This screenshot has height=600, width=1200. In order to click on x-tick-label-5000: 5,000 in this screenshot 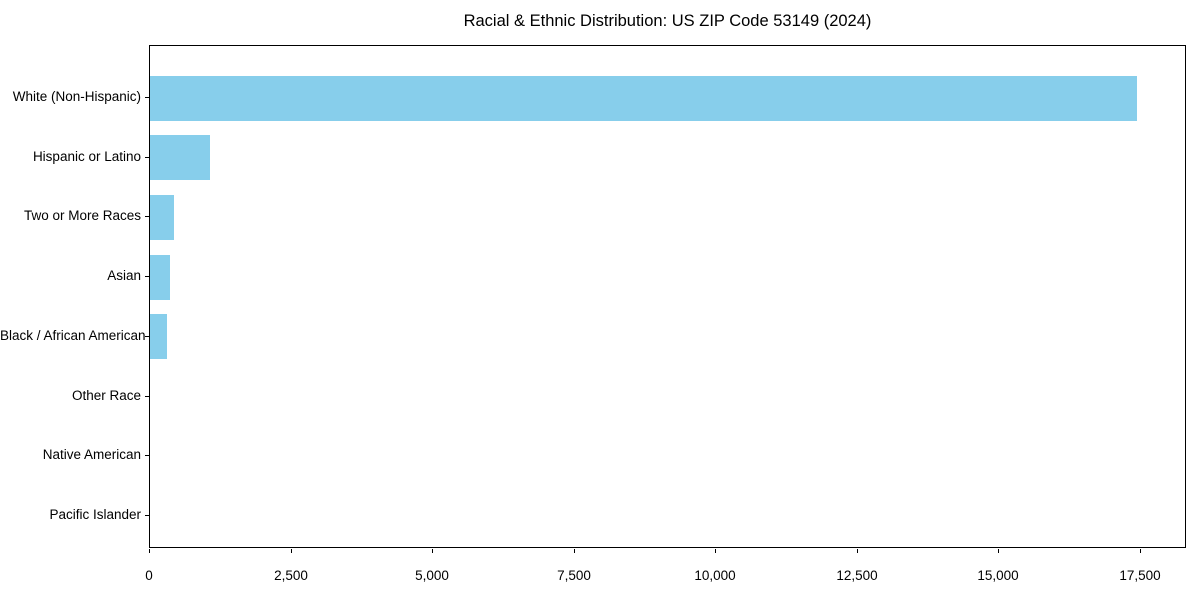, I will do `click(432, 575)`.